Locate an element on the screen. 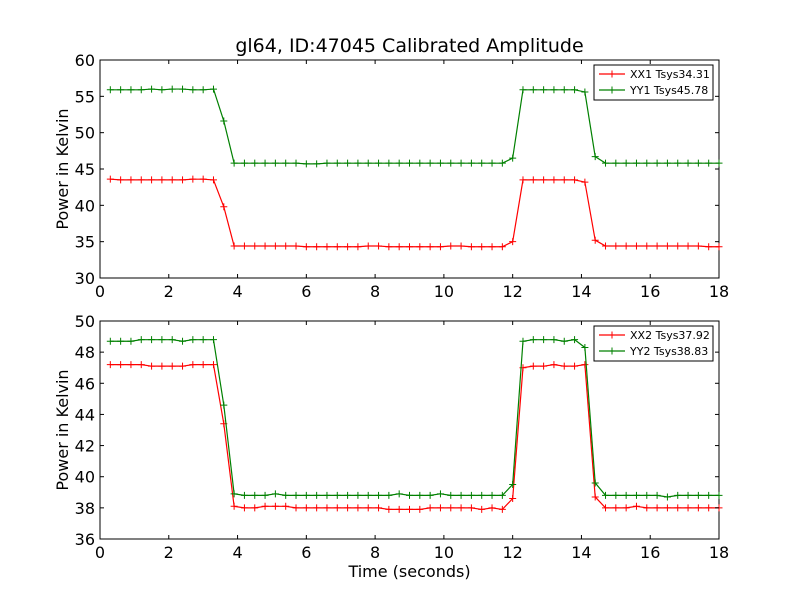 The image size is (800, 605). x-tick-label: 10 is located at coordinates (444, 291).